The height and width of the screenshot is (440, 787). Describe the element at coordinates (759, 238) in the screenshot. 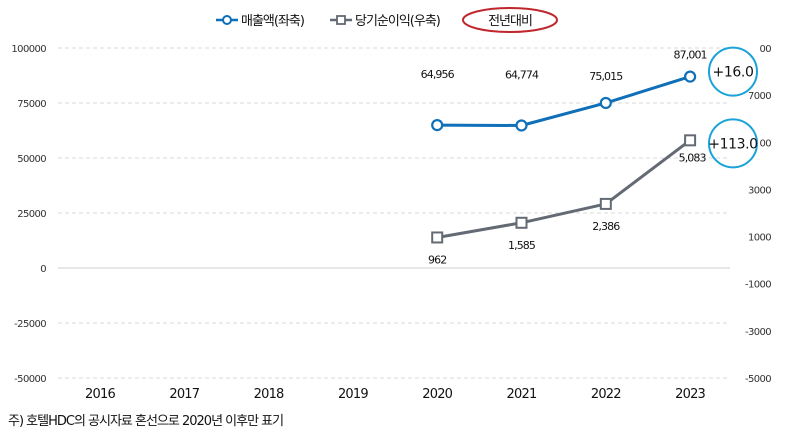

I see `right-tick-label: 1000` at that location.